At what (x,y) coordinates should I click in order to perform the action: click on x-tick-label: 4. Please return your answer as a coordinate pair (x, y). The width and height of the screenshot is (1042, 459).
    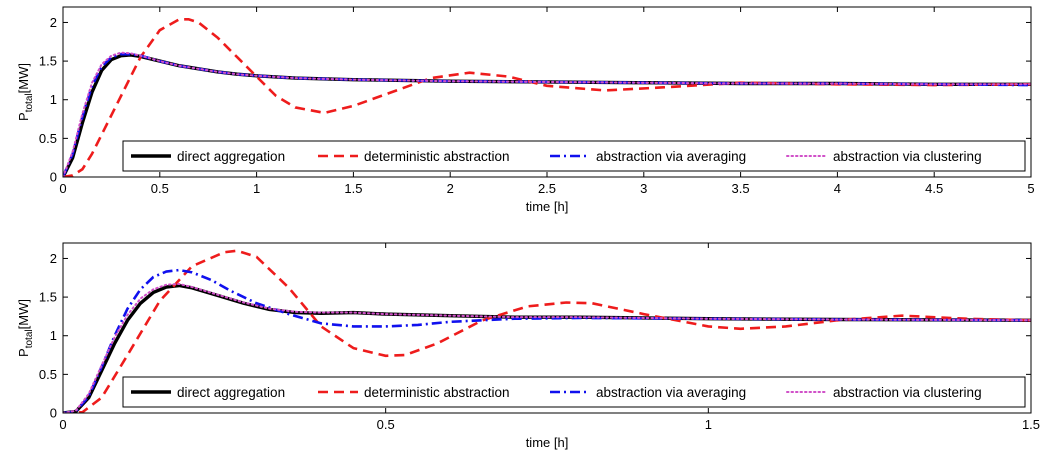
    Looking at the image, I should click on (837, 188).